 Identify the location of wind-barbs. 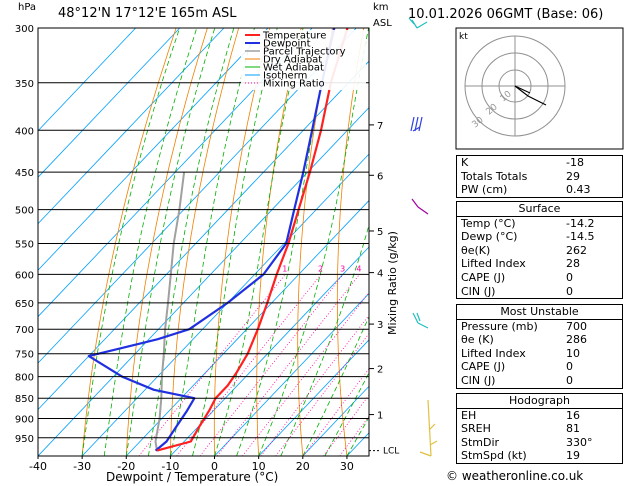
(423, 237).